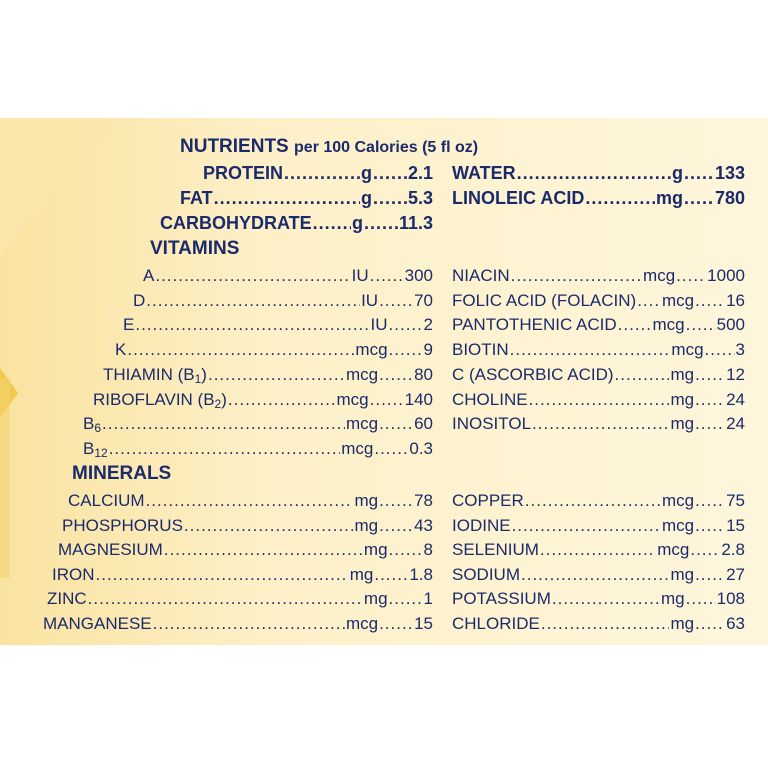  I want to click on nutrient-row: B6 mcg 60, so click(258, 424).